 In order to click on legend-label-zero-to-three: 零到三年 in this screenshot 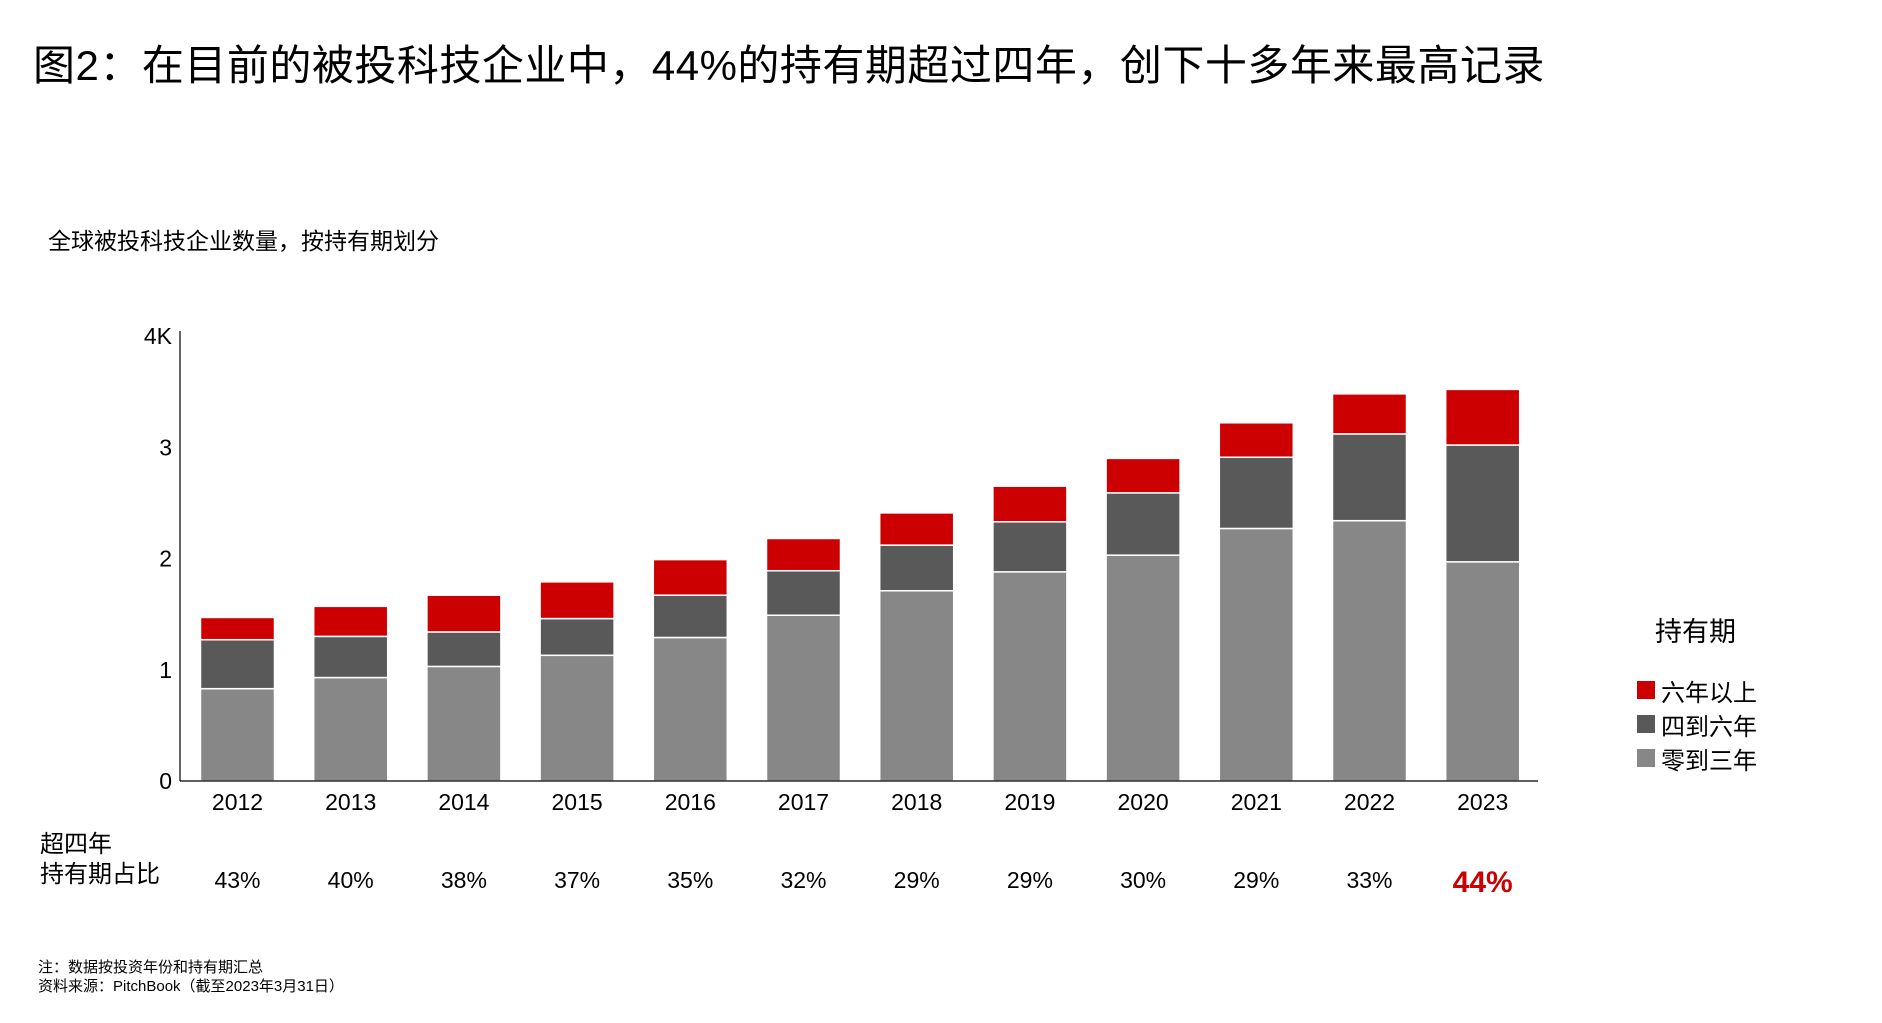, I will do `click(1709, 761)`.